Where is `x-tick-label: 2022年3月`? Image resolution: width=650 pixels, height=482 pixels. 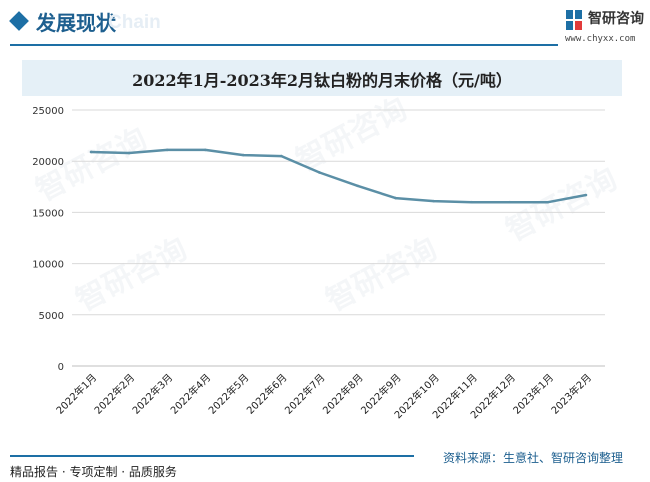 x-tick-label: 2022年3月 is located at coordinates (152, 394).